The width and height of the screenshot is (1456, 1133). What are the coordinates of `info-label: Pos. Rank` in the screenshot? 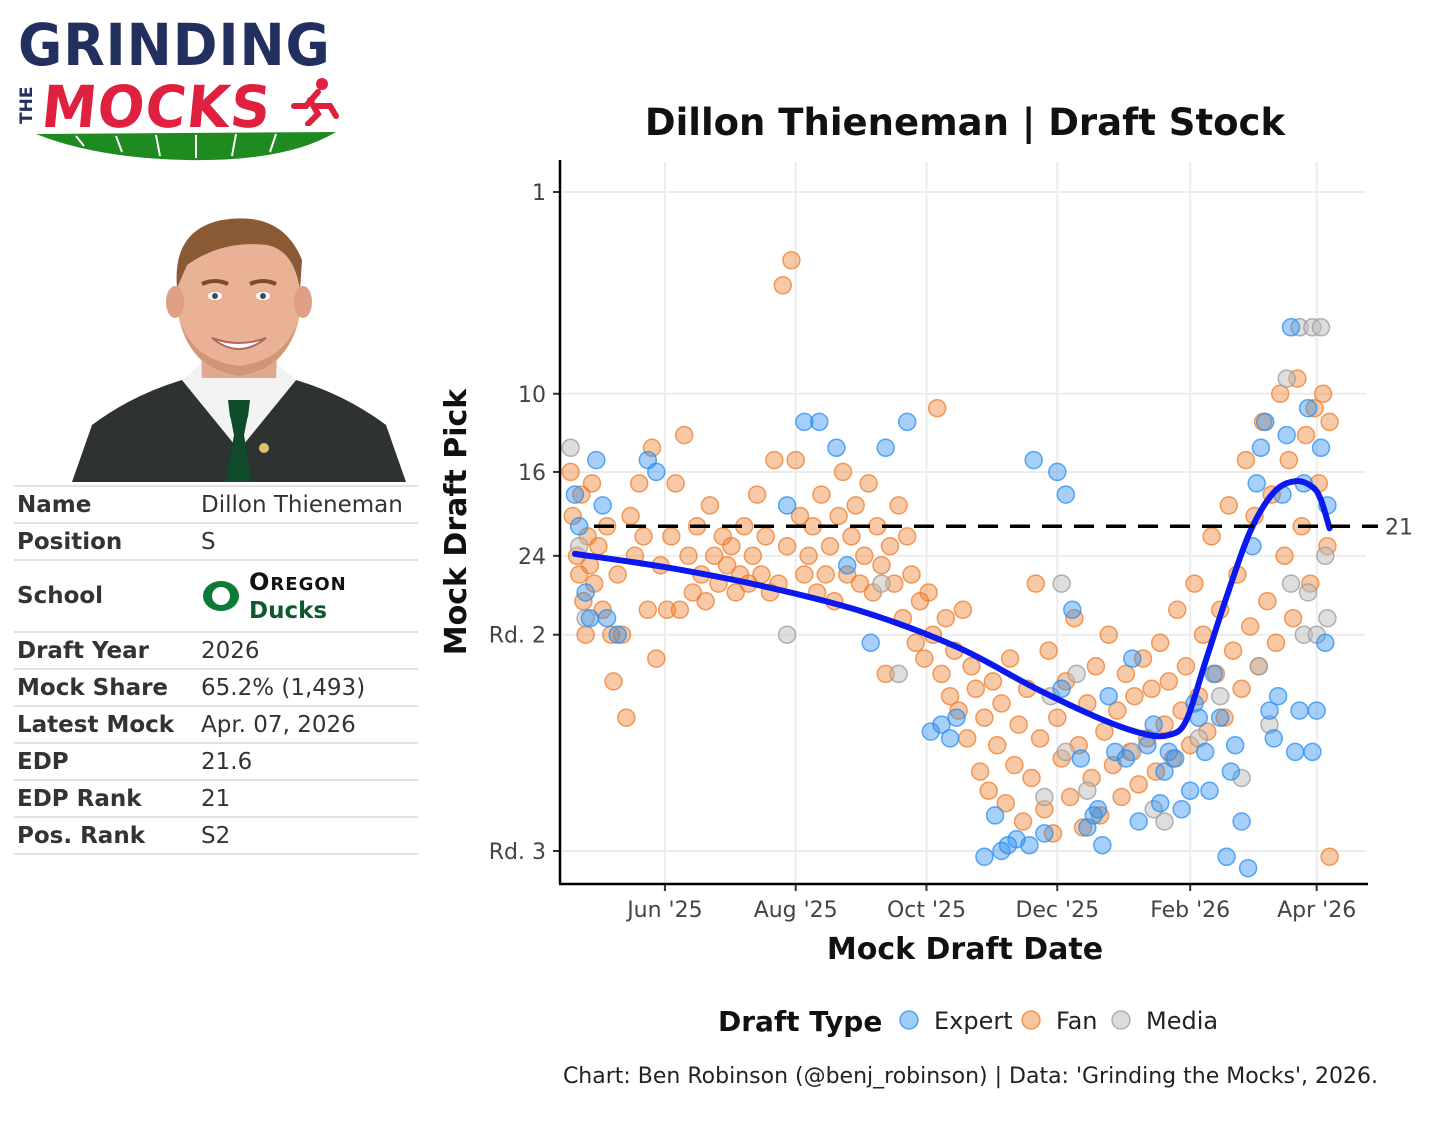 It's located at (81, 835).